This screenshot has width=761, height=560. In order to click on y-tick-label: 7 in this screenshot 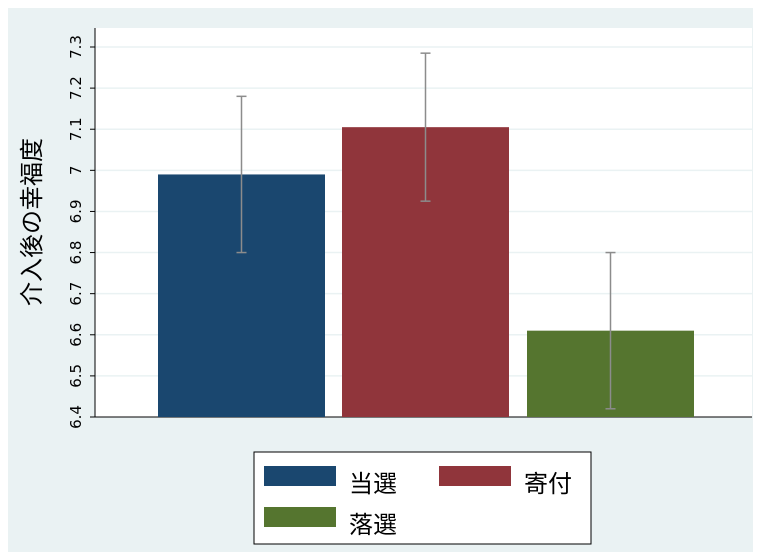, I will do `click(76, 171)`.